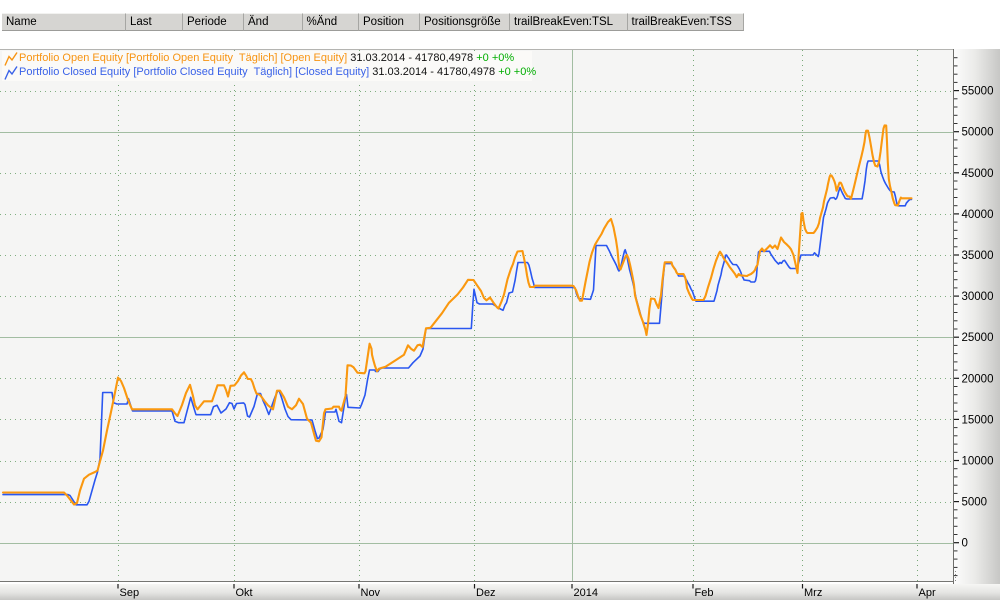 The width and height of the screenshot is (1000, 600). Describe the element at coordinates (371, 593) in the screenshot. I see `svg-text: Nov` at that location.